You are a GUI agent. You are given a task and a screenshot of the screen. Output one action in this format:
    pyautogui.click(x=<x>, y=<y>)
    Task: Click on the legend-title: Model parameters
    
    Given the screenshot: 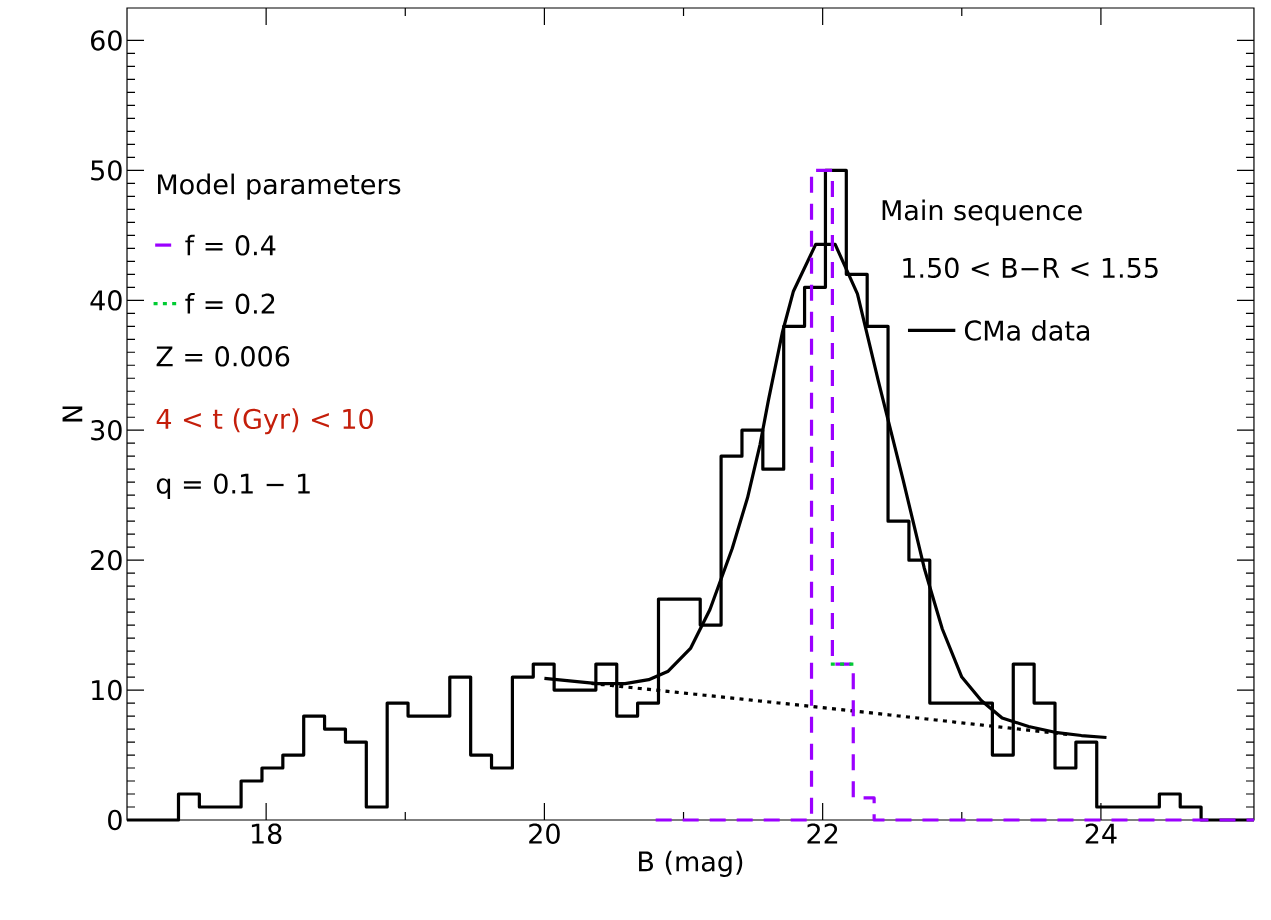 What is the action you would take?
    pyautogui.click(x=279, y=186)
    